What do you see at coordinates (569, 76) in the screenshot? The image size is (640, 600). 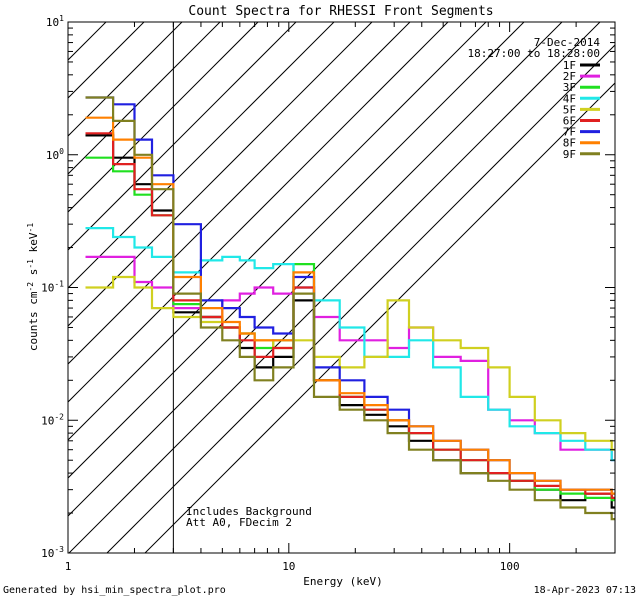 I see `legend-label-2F: 2F` at bounding box center [569, 76].